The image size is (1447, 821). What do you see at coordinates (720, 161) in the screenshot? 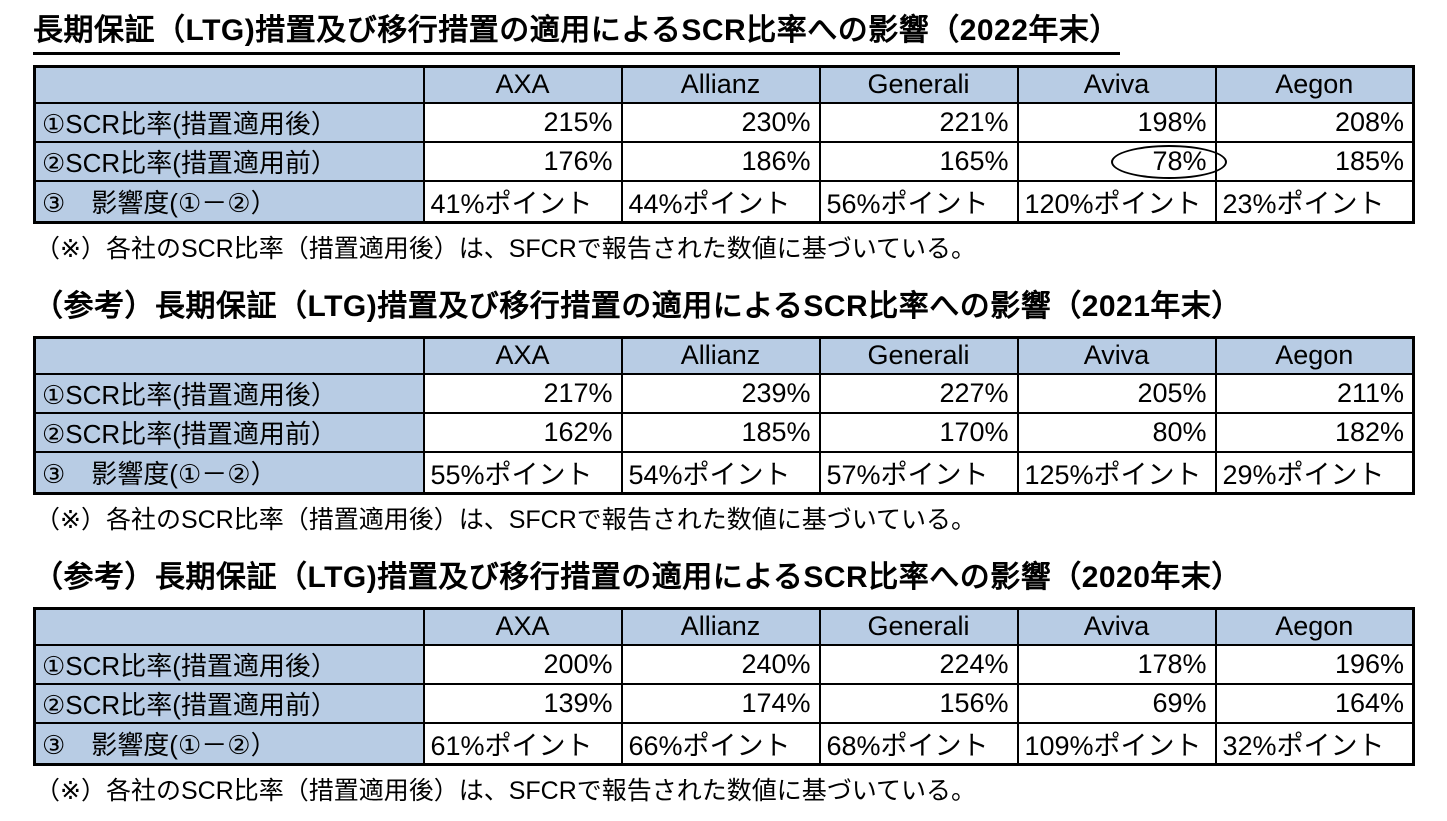
I see `value-cell: 186%` at bounding box center [720, 161].